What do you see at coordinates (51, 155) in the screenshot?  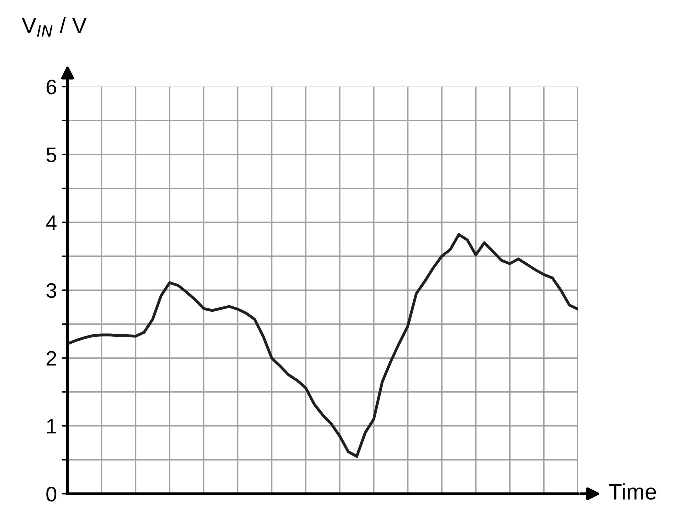 I see `y-tick-label: 5` at bounding box center [51, 155].